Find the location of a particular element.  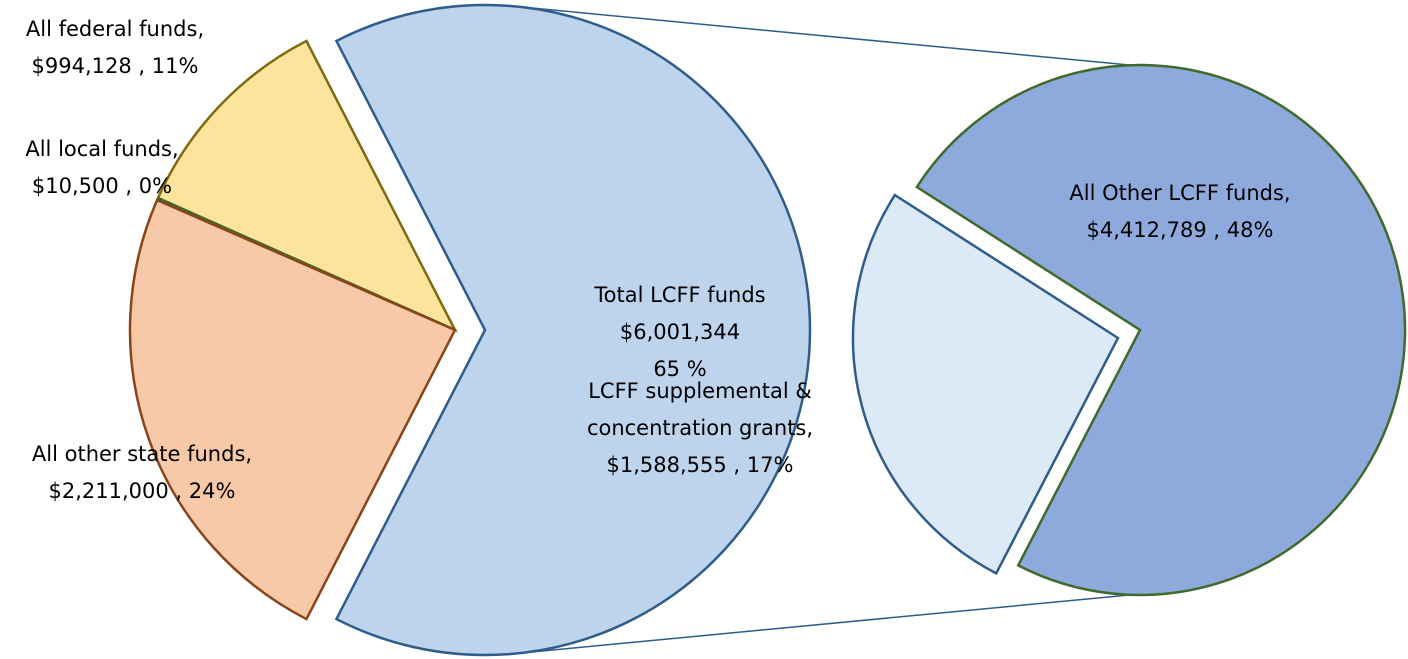

data-label: $994,128 , 11% is located at coordinates (115, 66).